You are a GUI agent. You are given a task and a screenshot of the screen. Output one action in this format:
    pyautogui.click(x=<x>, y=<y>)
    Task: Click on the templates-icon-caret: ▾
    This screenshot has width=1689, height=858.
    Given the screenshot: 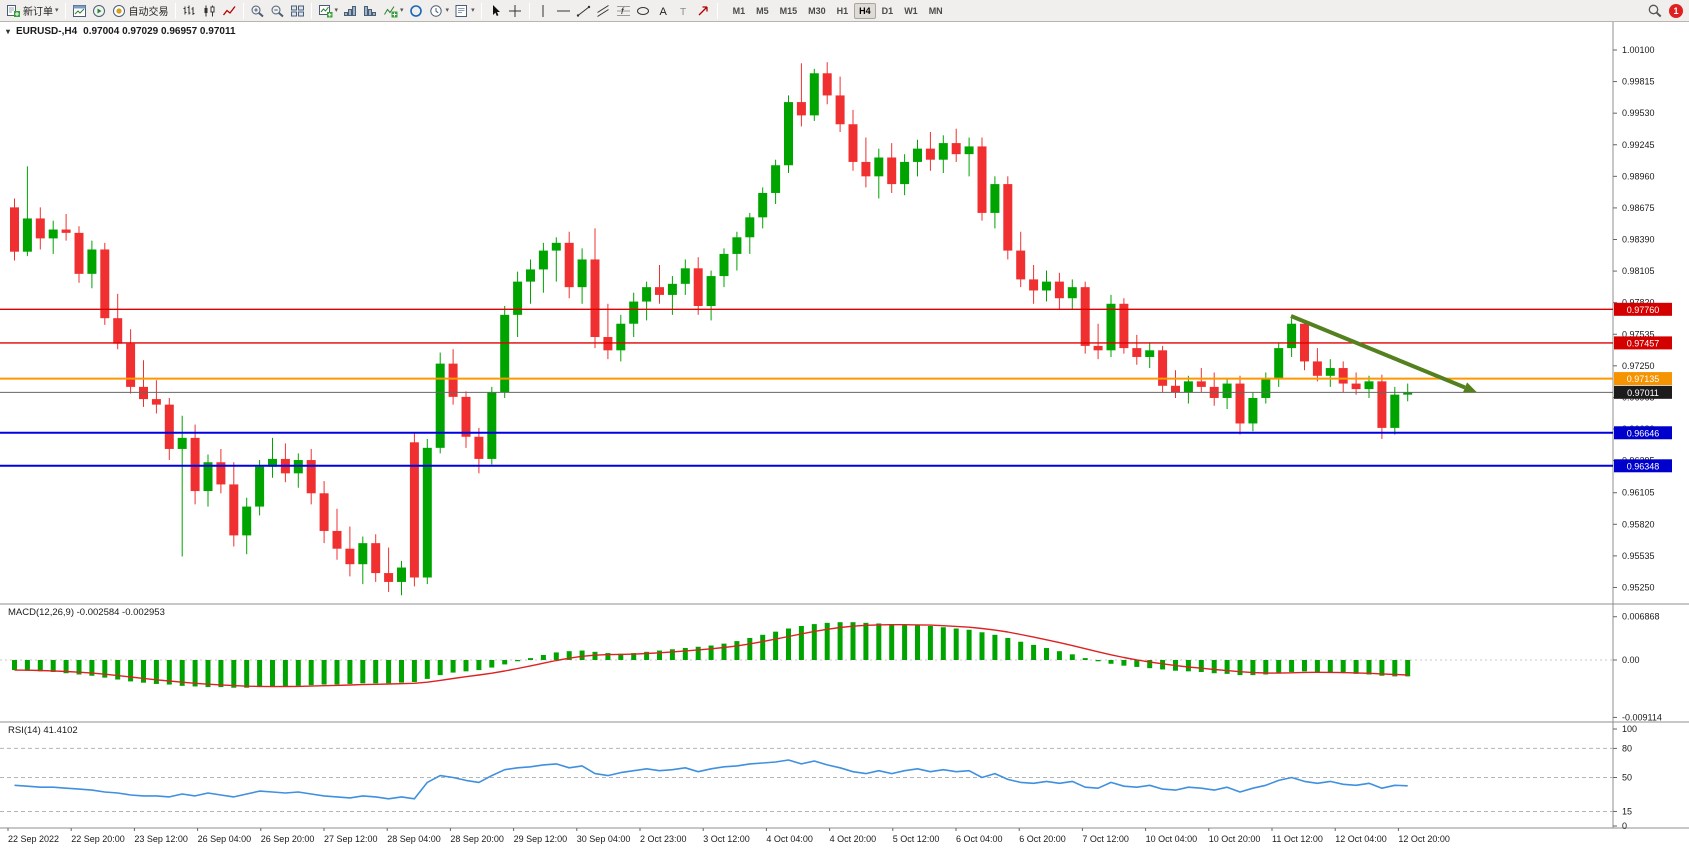 What is the action you would take?
    pyautogui.click(x=473, y=10)
    